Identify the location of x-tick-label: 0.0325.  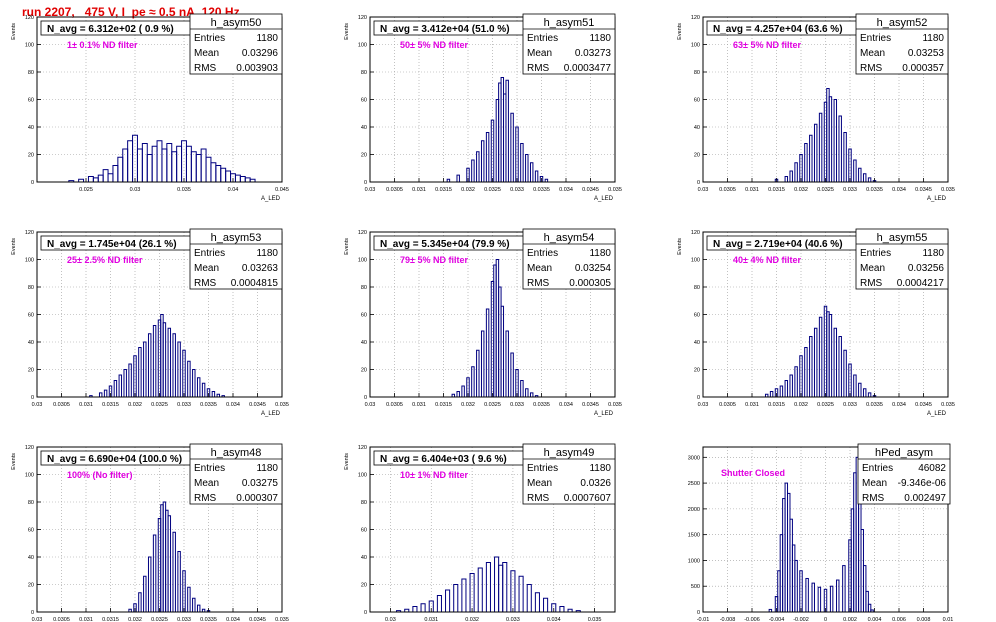
(492, 405).